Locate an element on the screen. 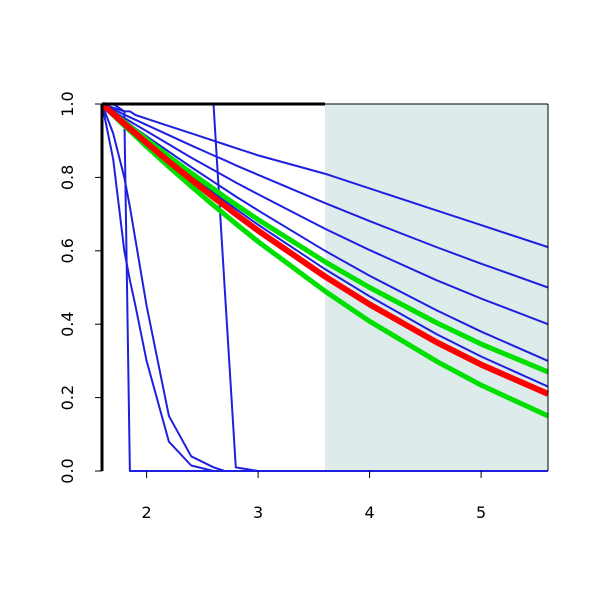 This screenshot has width=600, height=604. x-tick-label: 2 is located at coordinates (147, 512).